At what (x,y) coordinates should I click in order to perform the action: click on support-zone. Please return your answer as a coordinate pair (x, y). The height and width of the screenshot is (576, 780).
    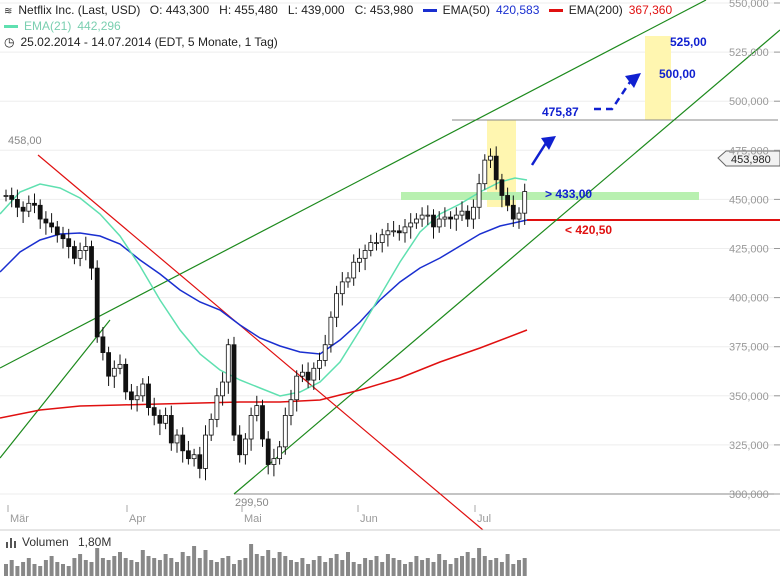
    Looking at the image, I should click on (550, 196).